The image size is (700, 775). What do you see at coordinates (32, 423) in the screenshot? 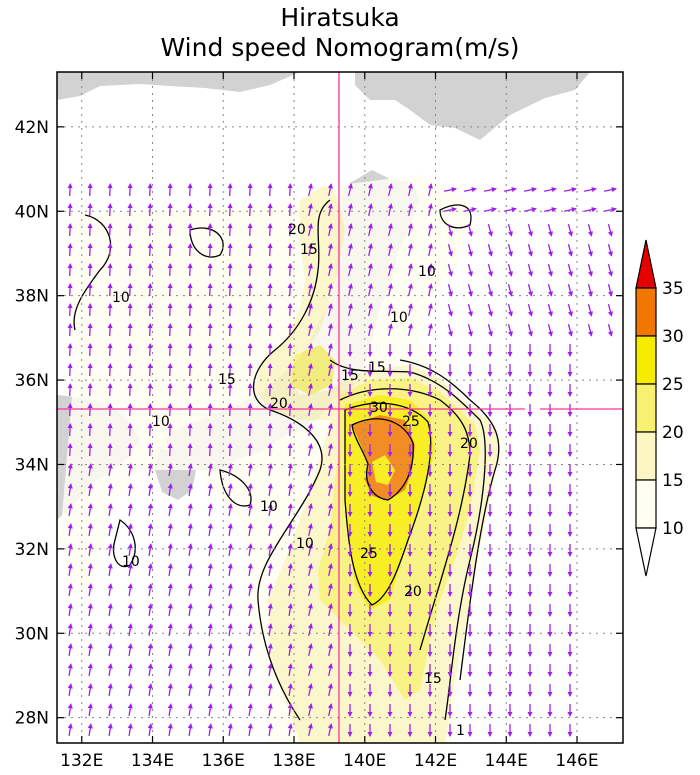
I see `lat-tick-labels: 28N 30N 32N 34N 36N 38N 40N 42N` at bounding box center [32, 423].